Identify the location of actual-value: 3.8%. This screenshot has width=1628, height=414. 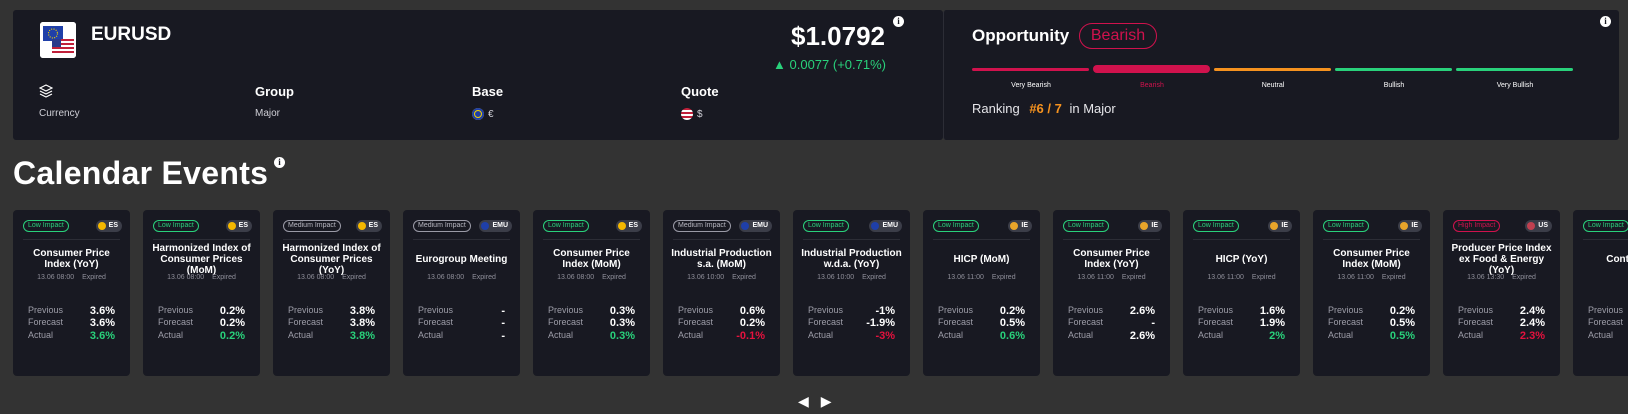
(362, 336).